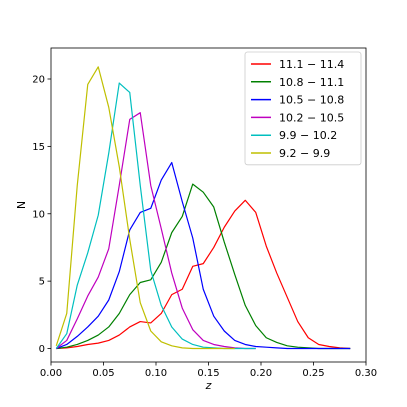  I want to click on legend-label-3: 10.2 − 10.5, so click(311, 117).